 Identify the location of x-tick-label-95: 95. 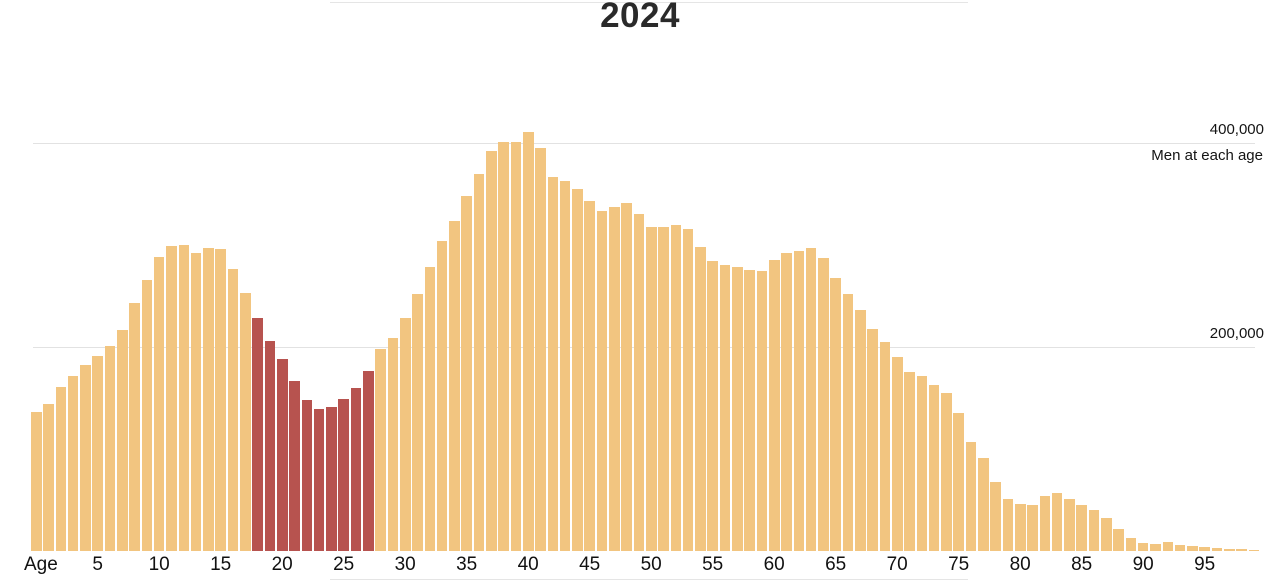
(1205, 564).